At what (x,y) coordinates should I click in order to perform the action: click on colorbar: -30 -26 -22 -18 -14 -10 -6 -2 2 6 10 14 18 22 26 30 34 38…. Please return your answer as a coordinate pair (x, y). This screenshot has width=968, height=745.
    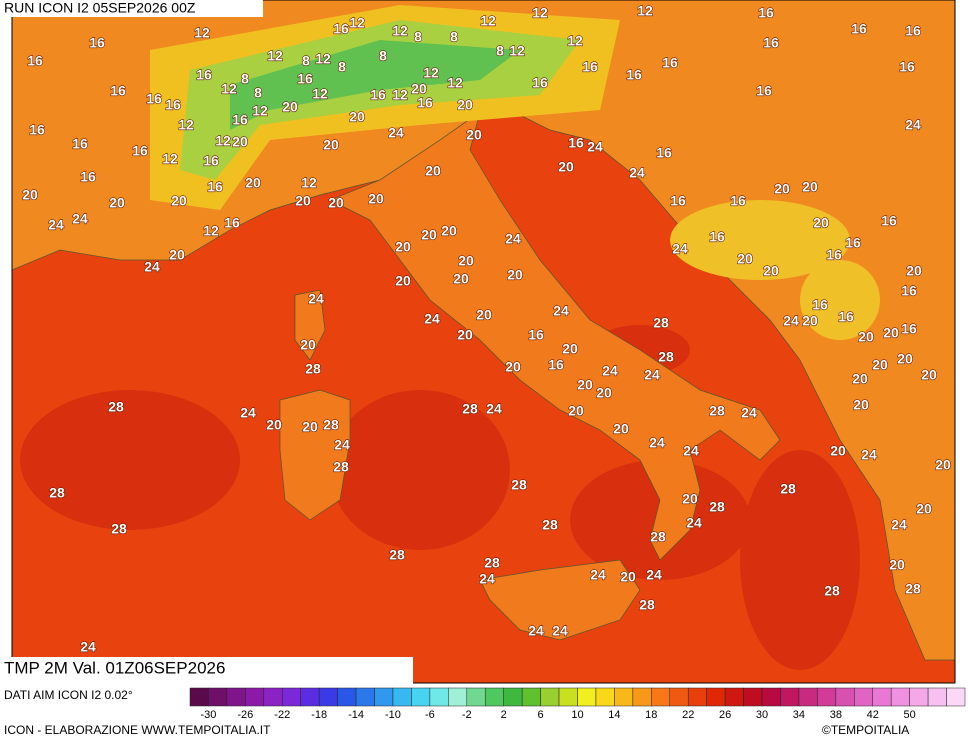
    Looking at the image, I should click on (577, 704).